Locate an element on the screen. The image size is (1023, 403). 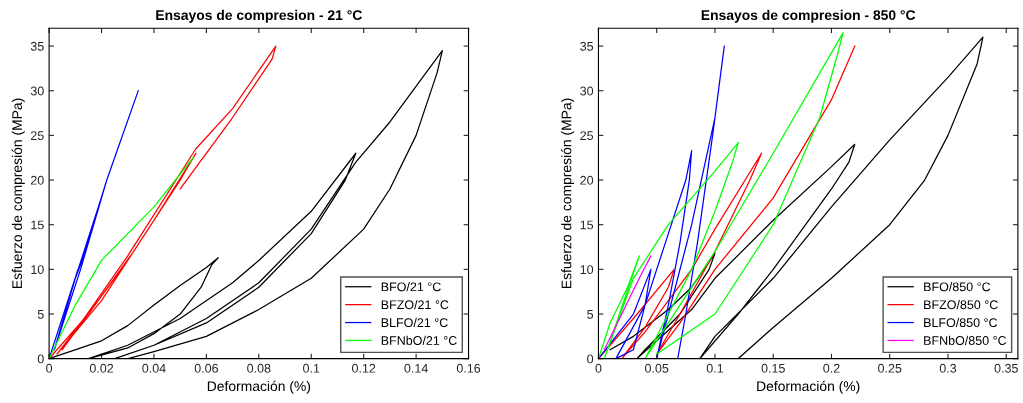
x-tick-label: 0.02 is located at coordinates (101, 368).